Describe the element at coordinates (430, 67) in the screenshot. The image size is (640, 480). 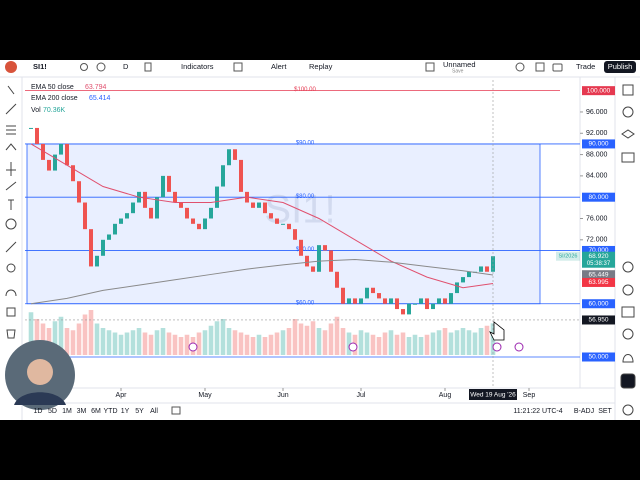
I see `layout-icon` at that location.